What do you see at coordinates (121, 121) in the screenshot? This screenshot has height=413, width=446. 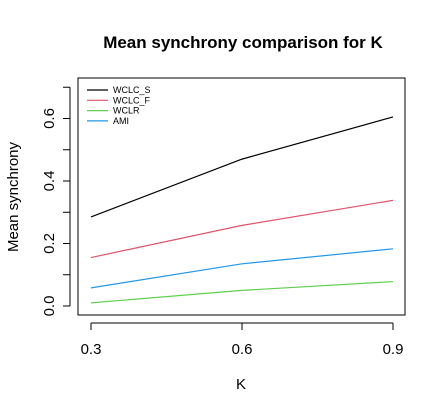 I see `legend-label: AMI` at bounding box center [121, 121].